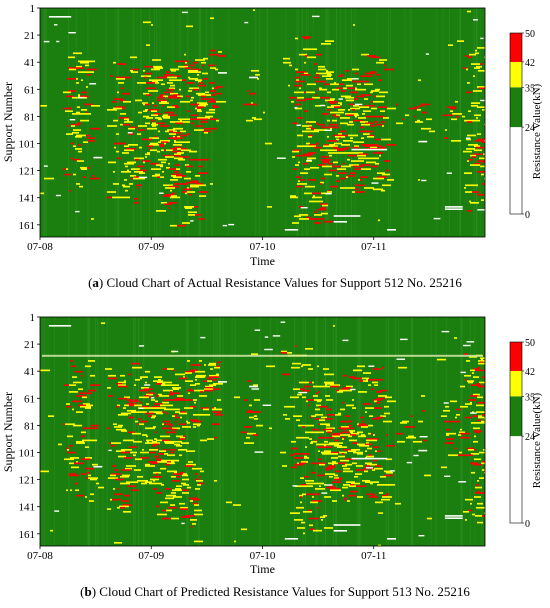 The height and width of the screenshot is (608, 550). What do you see at coordinates (516, 170) in the screenshot?
I see `colorbar-segment` at bounding box center [516, 170].